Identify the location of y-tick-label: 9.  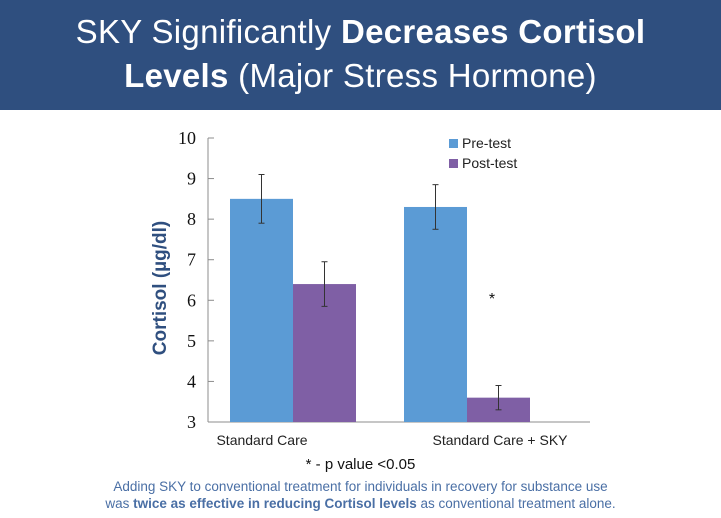
(191, 179).